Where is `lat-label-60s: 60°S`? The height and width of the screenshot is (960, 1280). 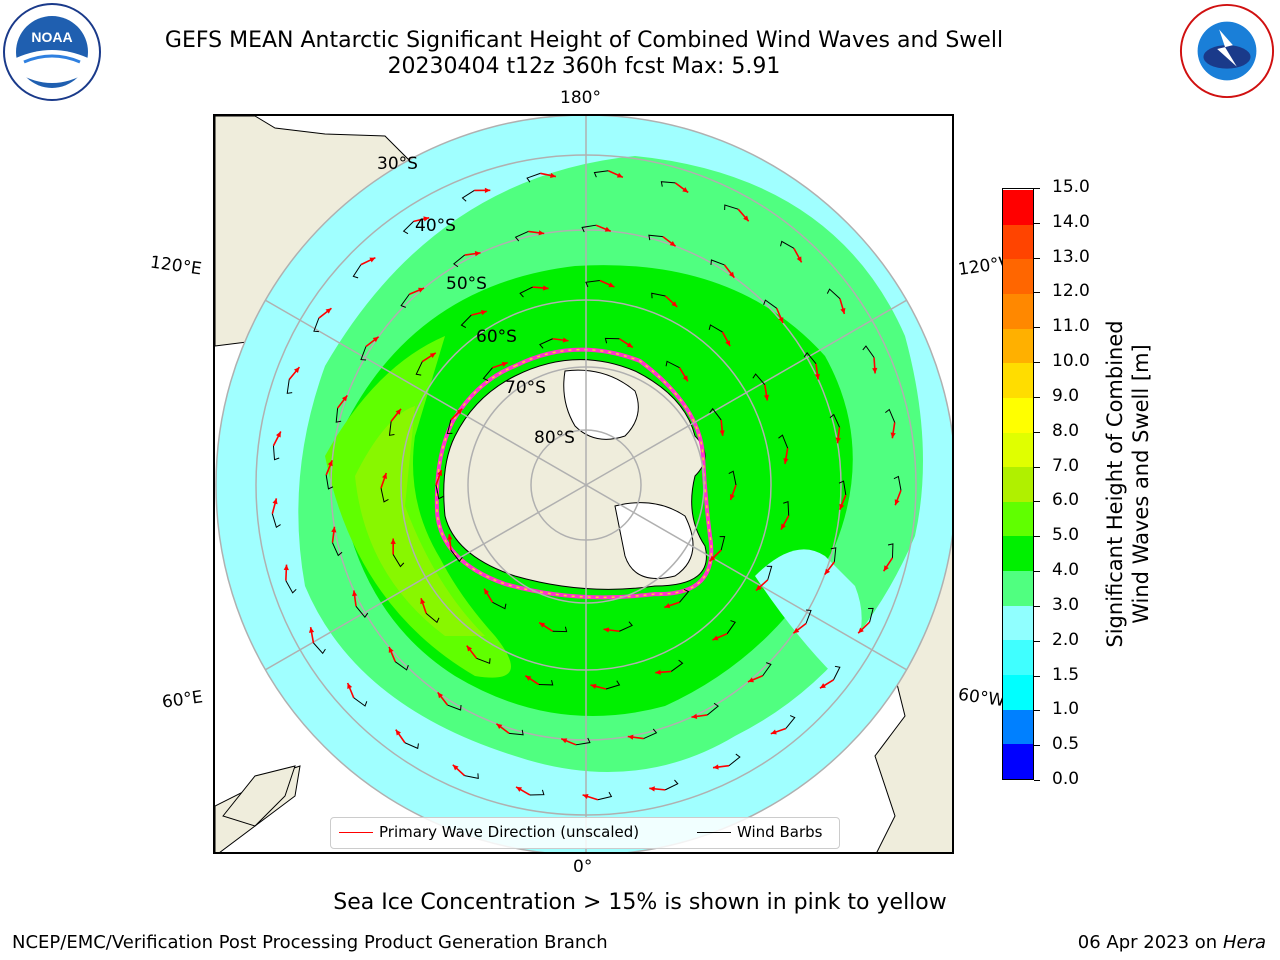 lat-label-60s: 60°S is located at coordinates (496, 337).